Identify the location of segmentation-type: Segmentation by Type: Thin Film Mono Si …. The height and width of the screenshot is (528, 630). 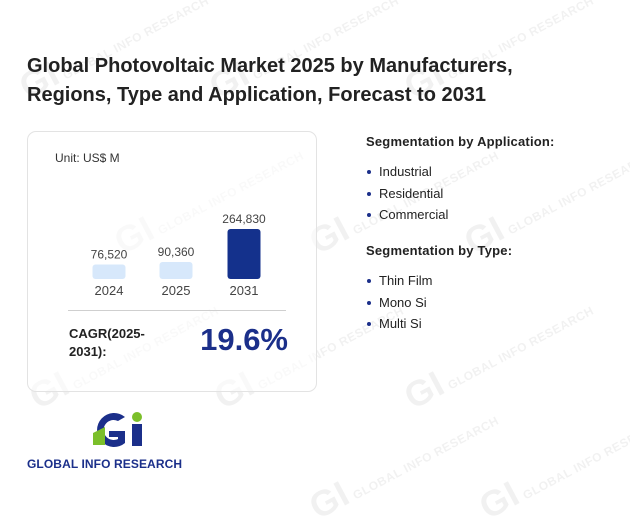
(439, 289).